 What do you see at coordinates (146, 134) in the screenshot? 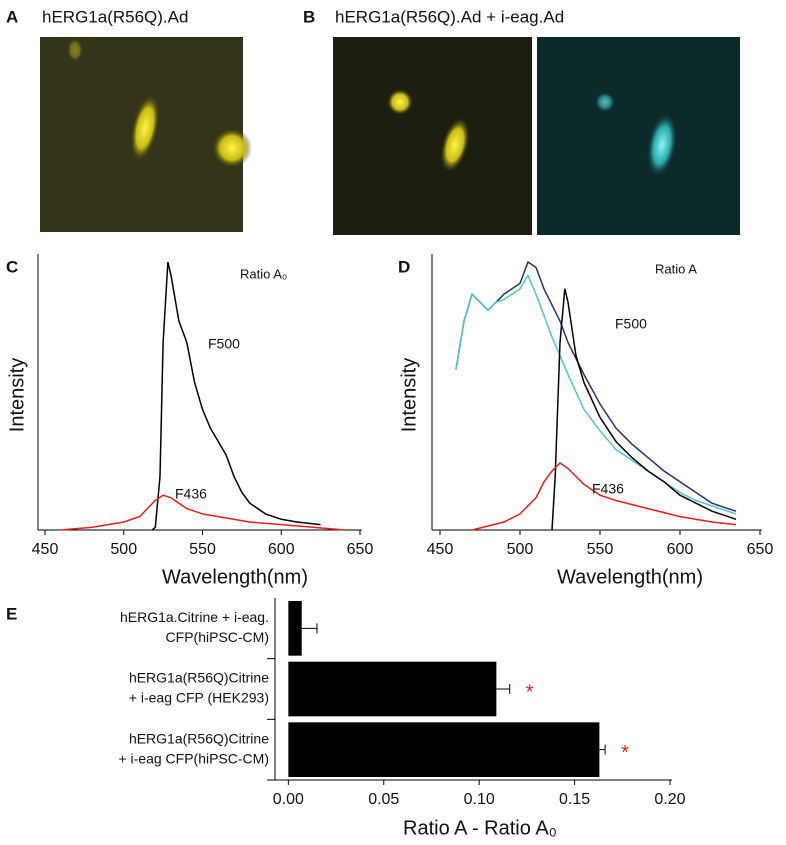
I see `micrograph-a` at bounding box center [146, 134].